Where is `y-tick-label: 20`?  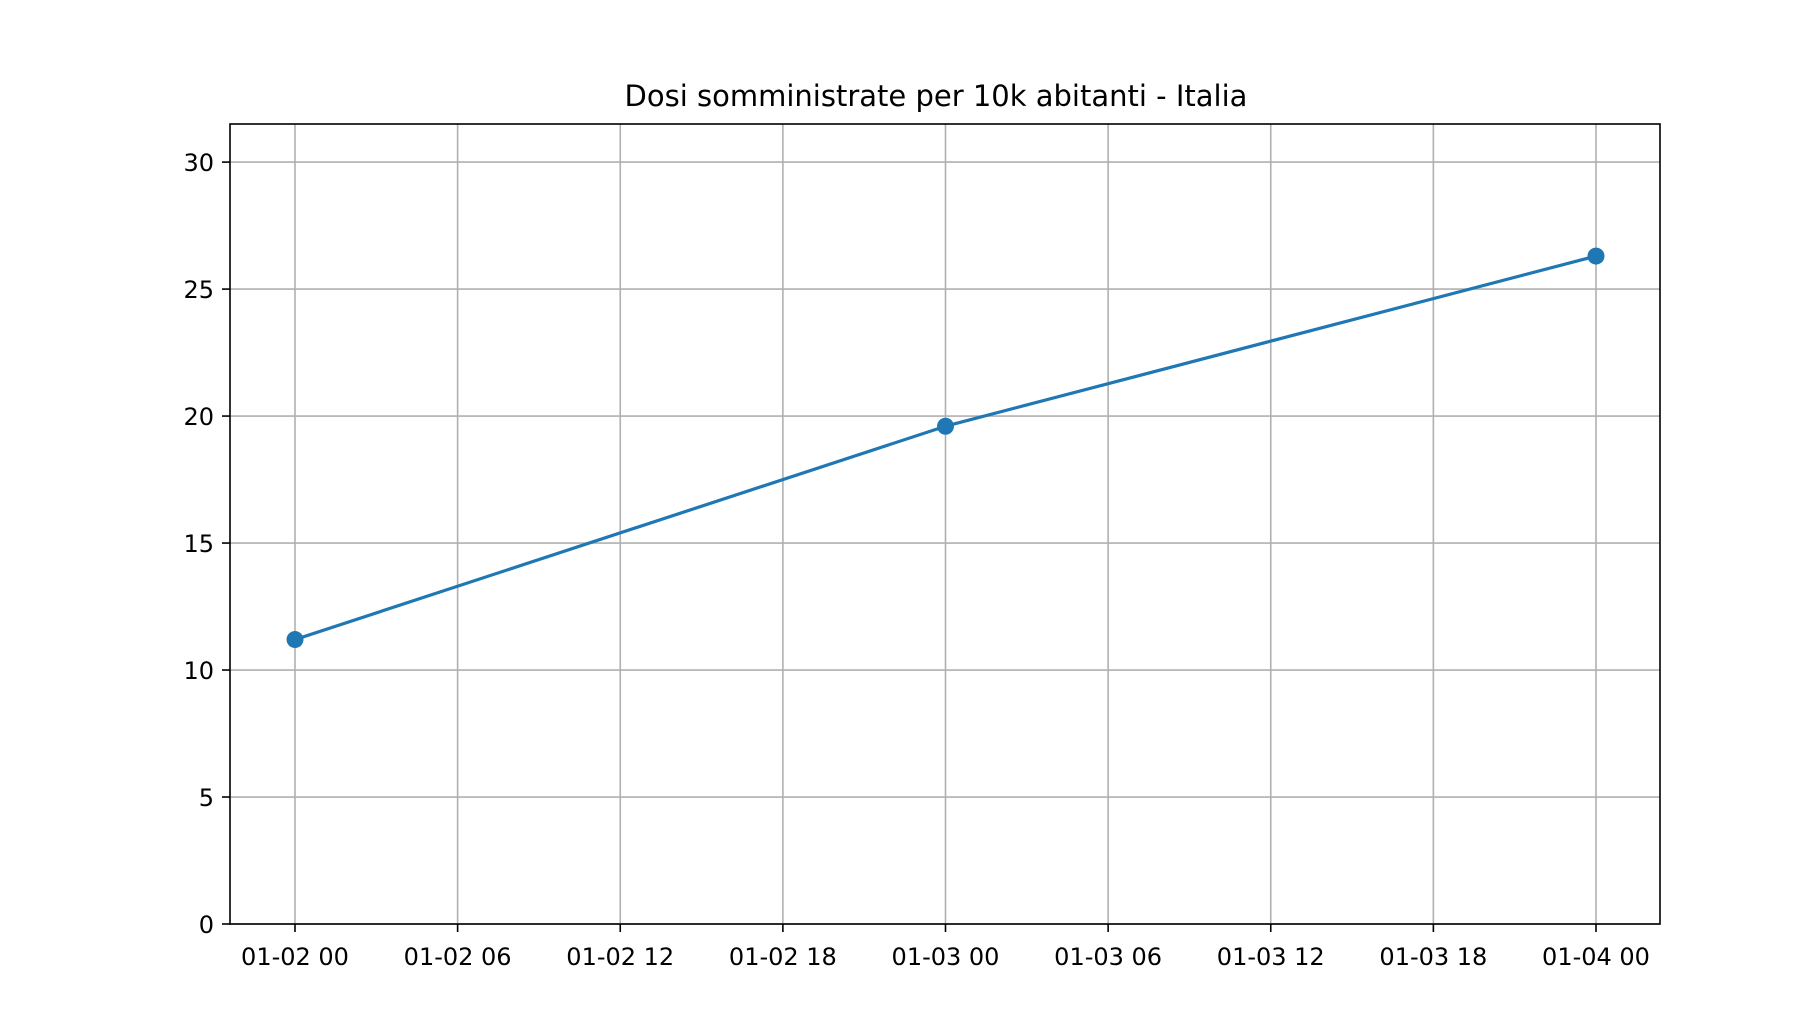
y-tick-label: 20 is located at coordinates (198, 417).